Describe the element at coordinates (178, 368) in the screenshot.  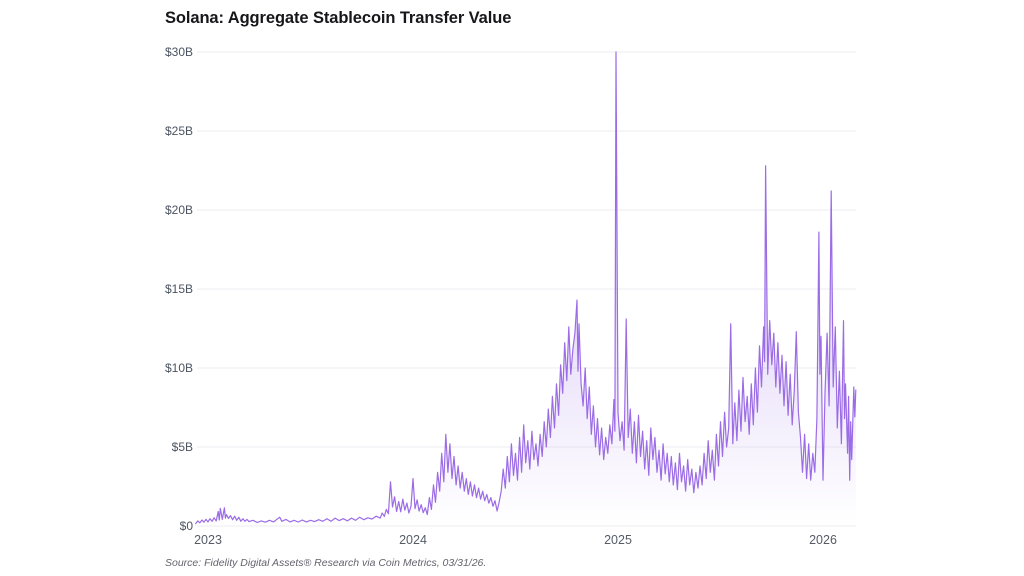
I see `y-tick-label: $10B` at that location.